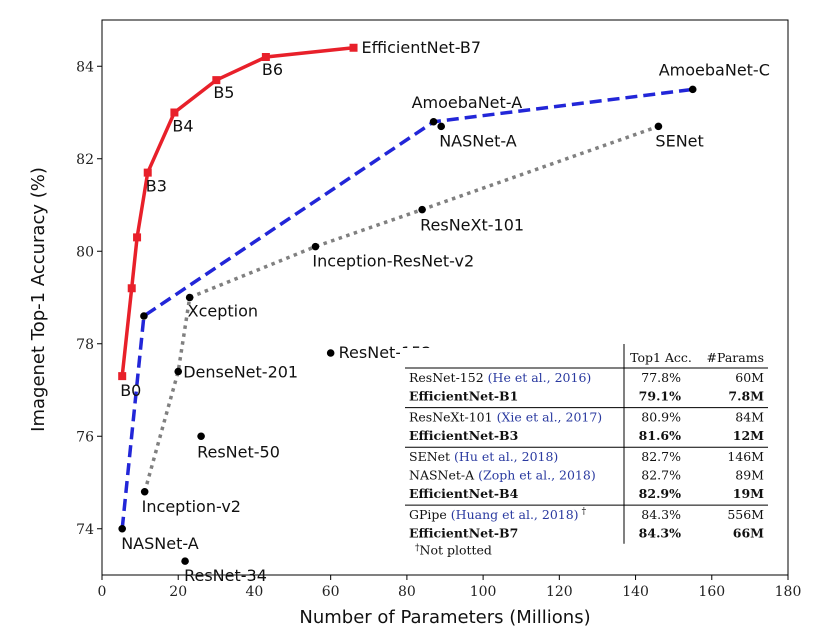 Image resolution: width=839 pixels, height=636 pixels. I want to click on x-tick-label: 120, so click(559, 592).